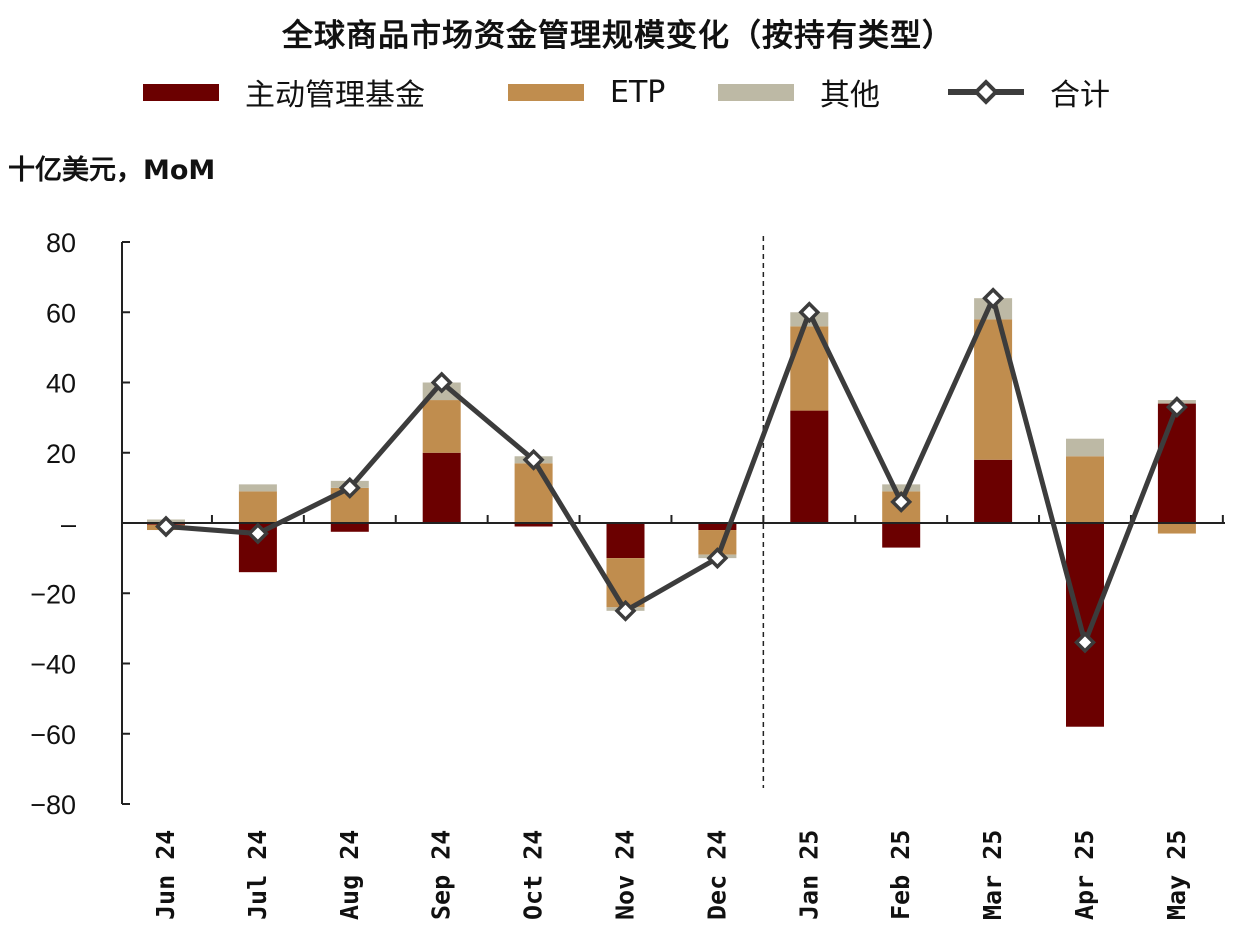 The image size is (1236, 939). Describe the element at coordinates (53, 594) in the screenshot. I see `y-tick-label: −20` at that location.